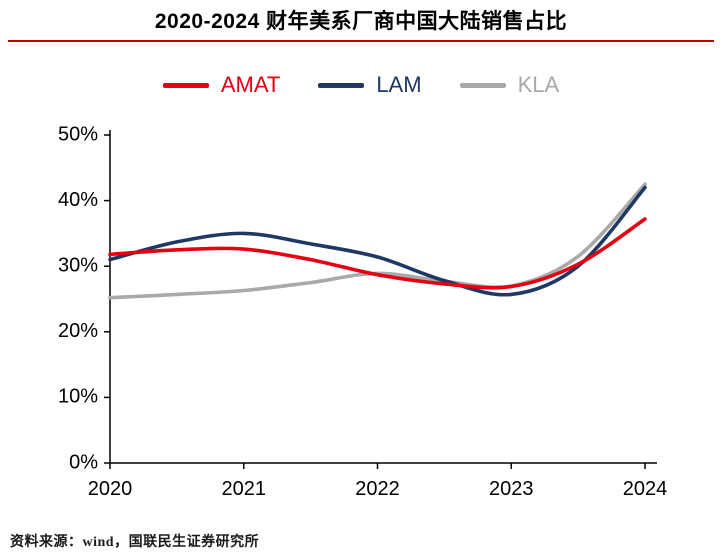  I want to click on legend-swatch-lam, so click(341, 85).